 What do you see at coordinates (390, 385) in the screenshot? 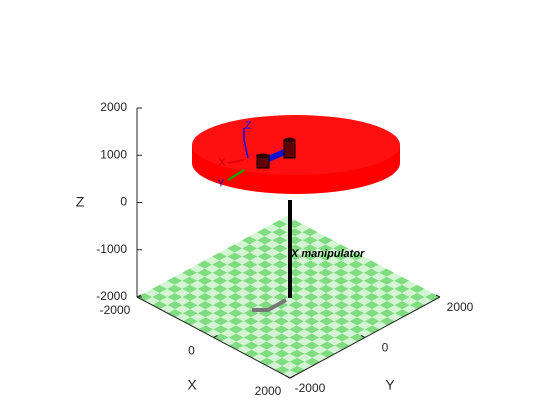
I see `y-axis-label: Y` at bounding box center [390, 385].